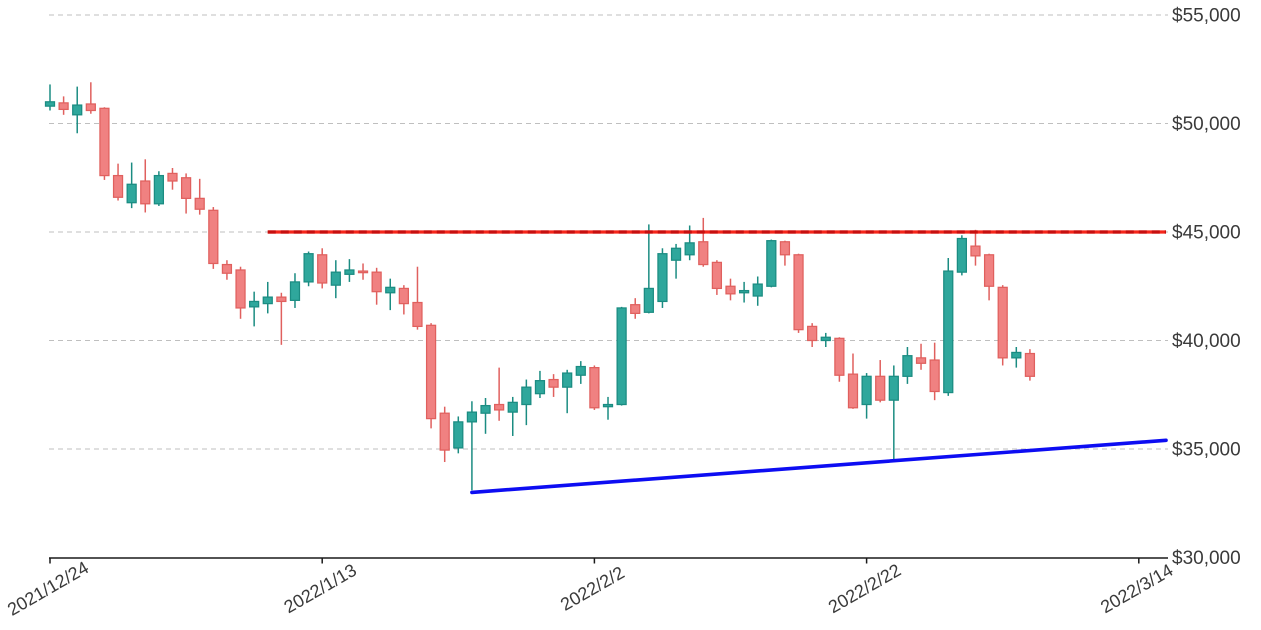 The height and width of the screenshot is (630, 1261). Describe the element at coordinates (1206, 341) in the screenshot. I see `y-tick-label: $40,000` at that location.